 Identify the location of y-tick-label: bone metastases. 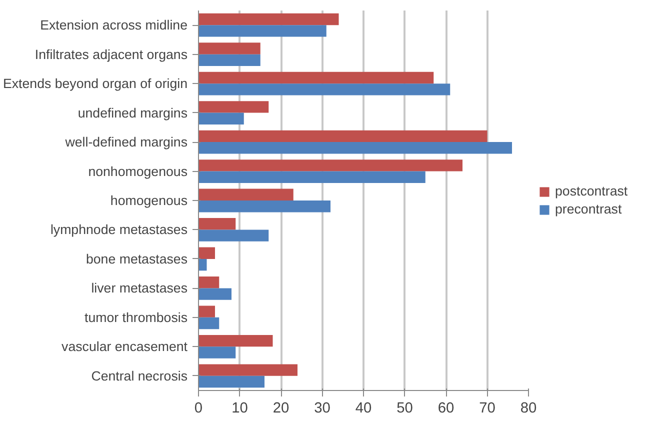
(137, 258).